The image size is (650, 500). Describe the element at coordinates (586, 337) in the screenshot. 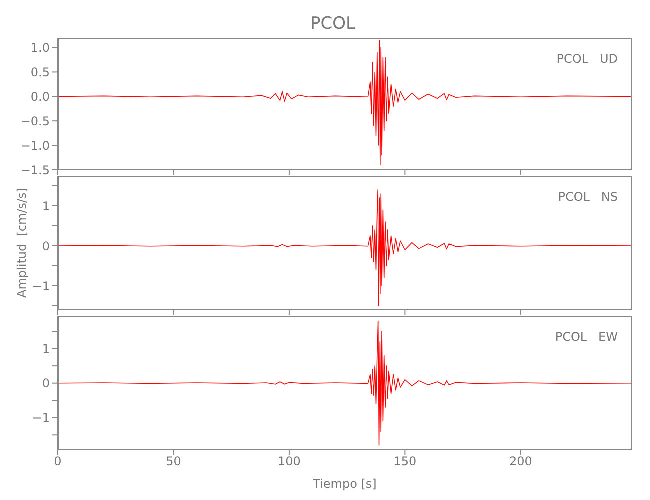

I see `annotation: PCOL EW` at that location.